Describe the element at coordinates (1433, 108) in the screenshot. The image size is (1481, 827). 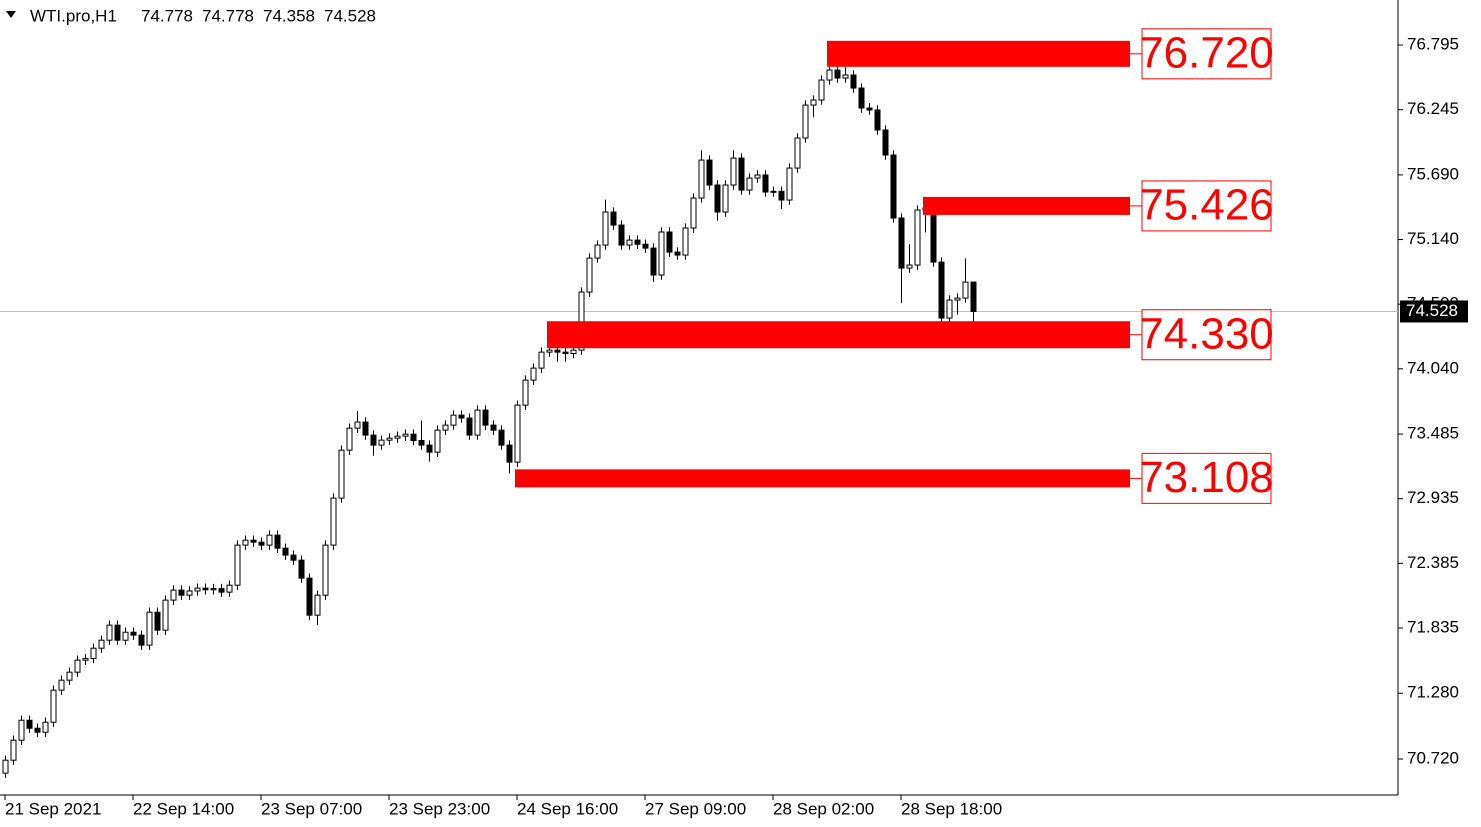
I see `y-tick-label: 76.245` at that location.